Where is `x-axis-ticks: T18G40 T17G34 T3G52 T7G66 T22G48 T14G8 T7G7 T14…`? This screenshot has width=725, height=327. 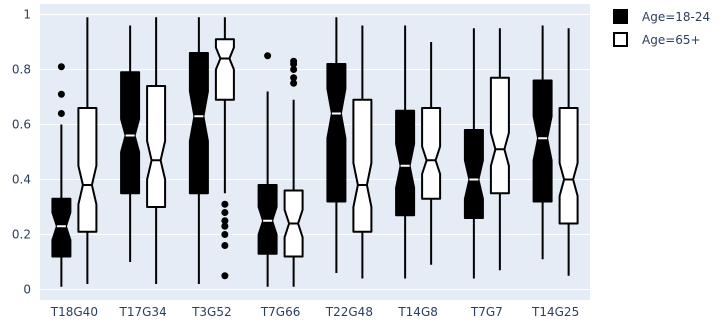
x-axis-ticks: T18G40 T17G34 T3G52 T7G66 T22G48 T14G8 T7G7 T14… is located at coordinates (314, 312).